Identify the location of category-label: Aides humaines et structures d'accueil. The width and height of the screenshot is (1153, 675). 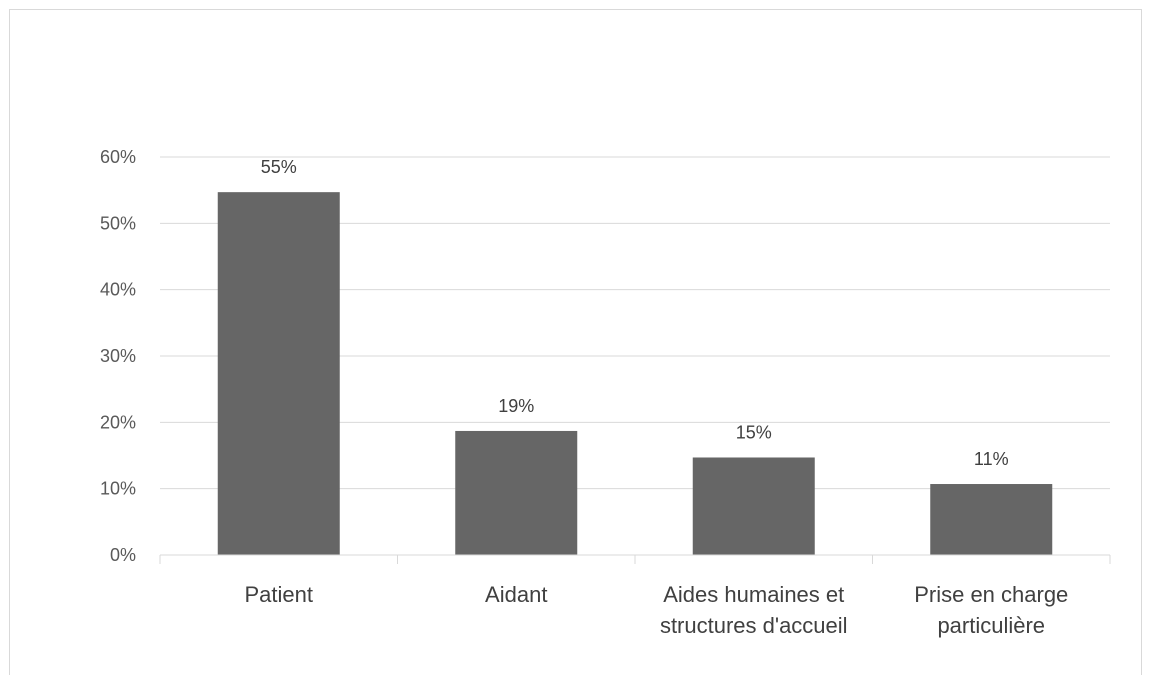
(754, 610).